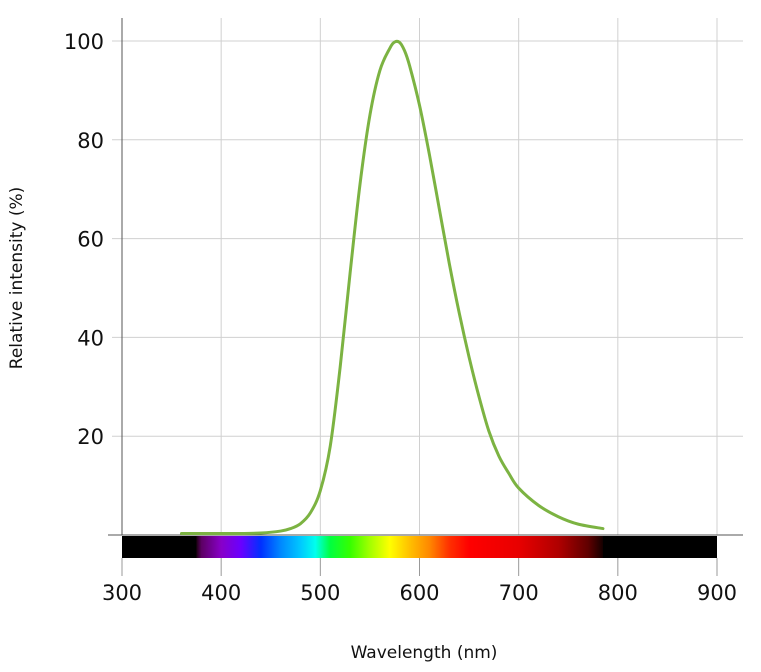 Image resolution: width=761 pixels, height=672 pixels. Describe the element at coordinates (17, 278) in the screenshot. I see `y-axis-title: Relative intensity (%)` at that location.